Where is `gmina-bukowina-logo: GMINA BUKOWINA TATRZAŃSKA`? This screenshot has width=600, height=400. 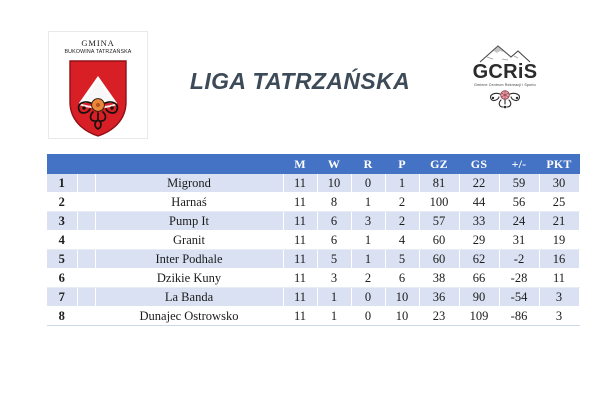
gmina-bukowina-logo: GMINA BUKOWINA TATRZAŃSKA is located at coordinates (98, 85).